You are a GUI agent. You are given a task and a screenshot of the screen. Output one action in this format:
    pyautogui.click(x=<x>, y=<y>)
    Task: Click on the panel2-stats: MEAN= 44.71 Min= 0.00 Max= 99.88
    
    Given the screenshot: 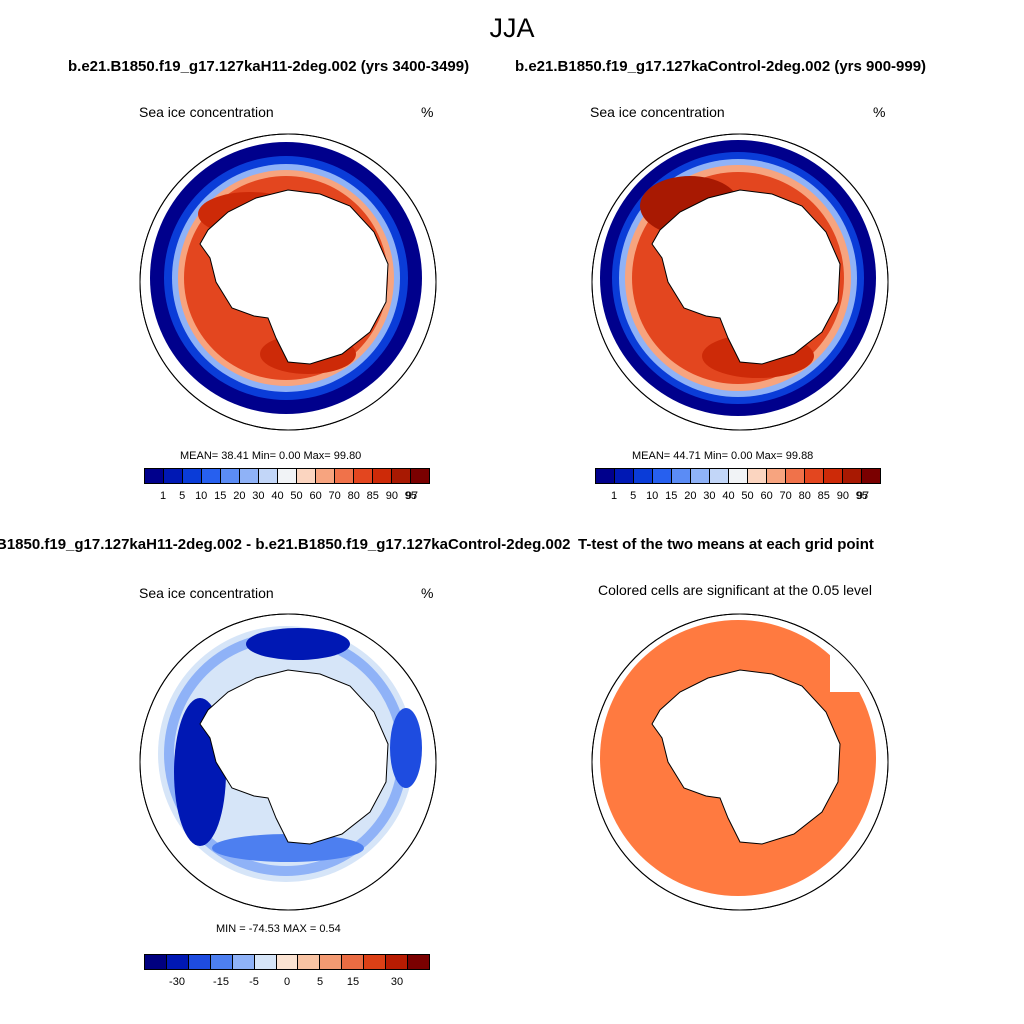 What is the action you would take?
    pyautogui.click(x=723, y=456)
    